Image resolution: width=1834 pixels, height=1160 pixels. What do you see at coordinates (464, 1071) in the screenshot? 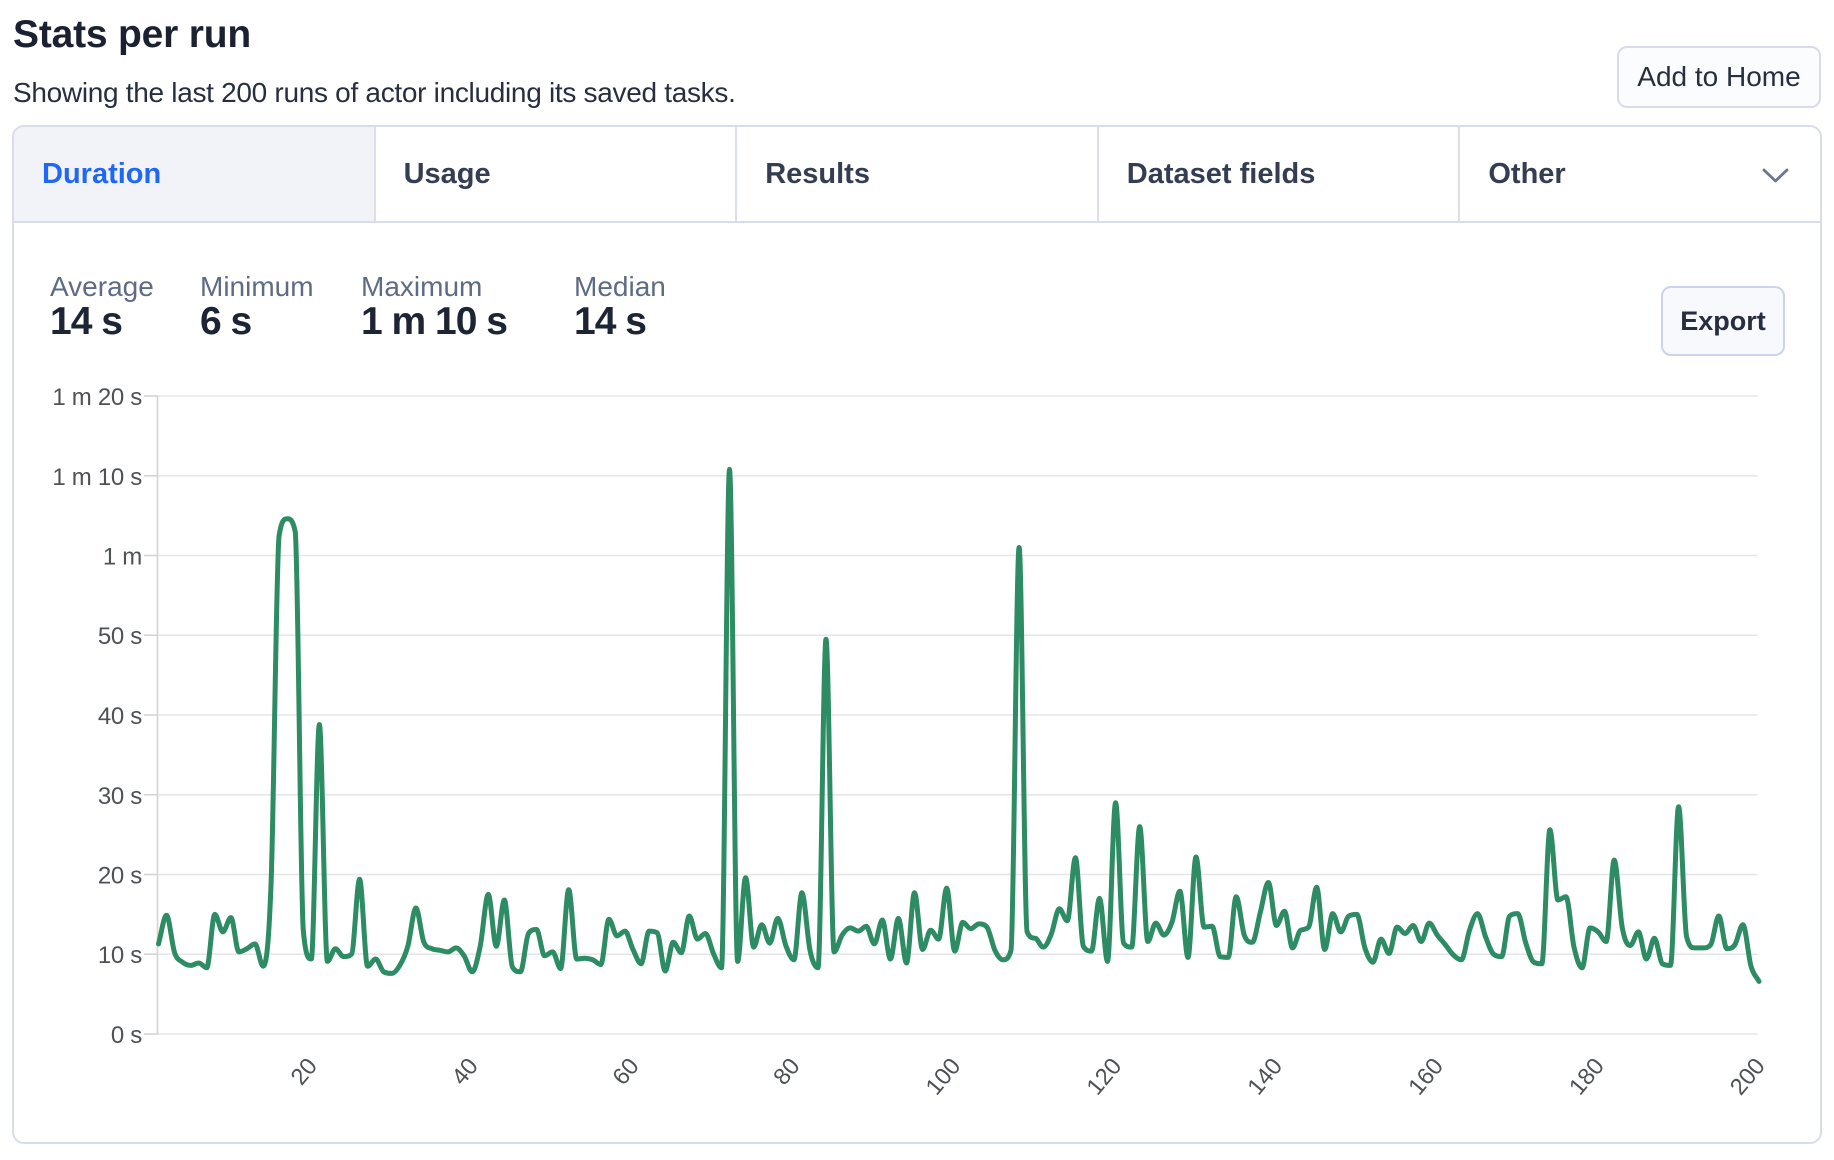
I see `svg-text: 40` at bounding box center [464, 1071].